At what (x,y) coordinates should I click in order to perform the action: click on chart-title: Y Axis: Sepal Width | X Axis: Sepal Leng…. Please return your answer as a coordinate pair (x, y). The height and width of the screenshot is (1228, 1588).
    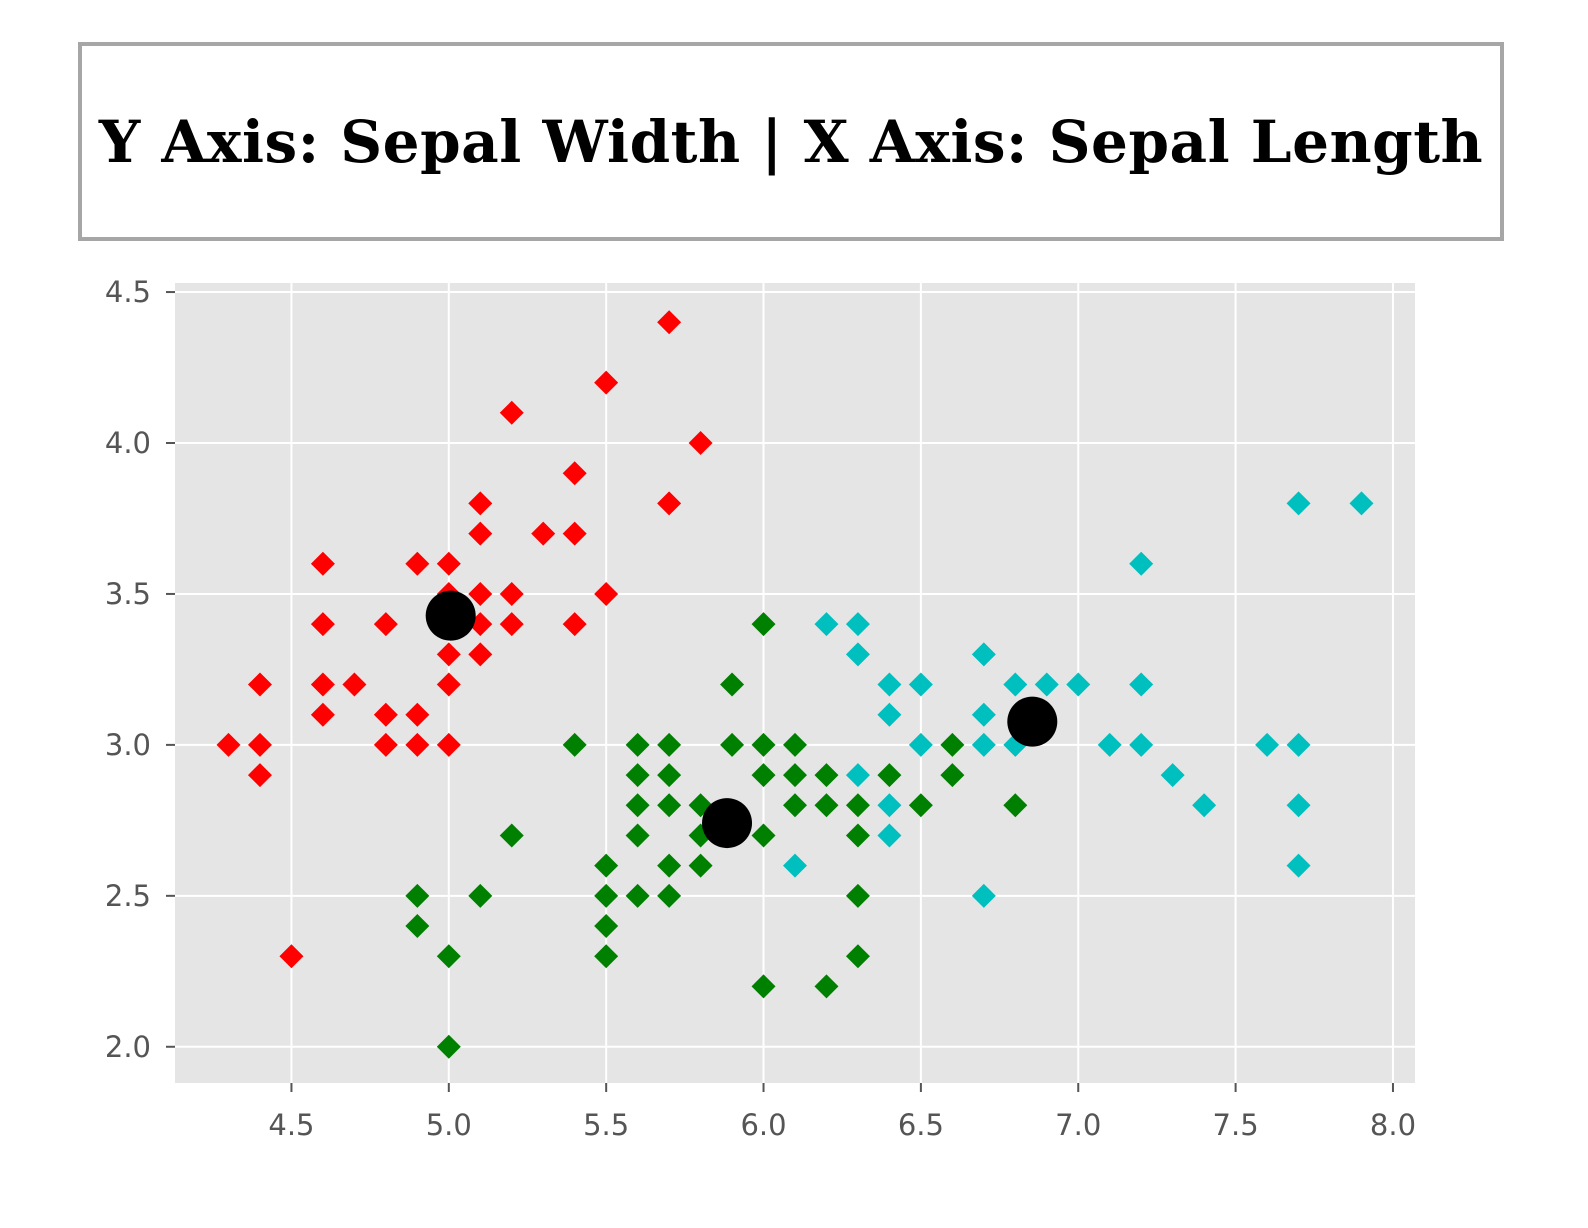
    Looking at the image, I should click on (791, 141).